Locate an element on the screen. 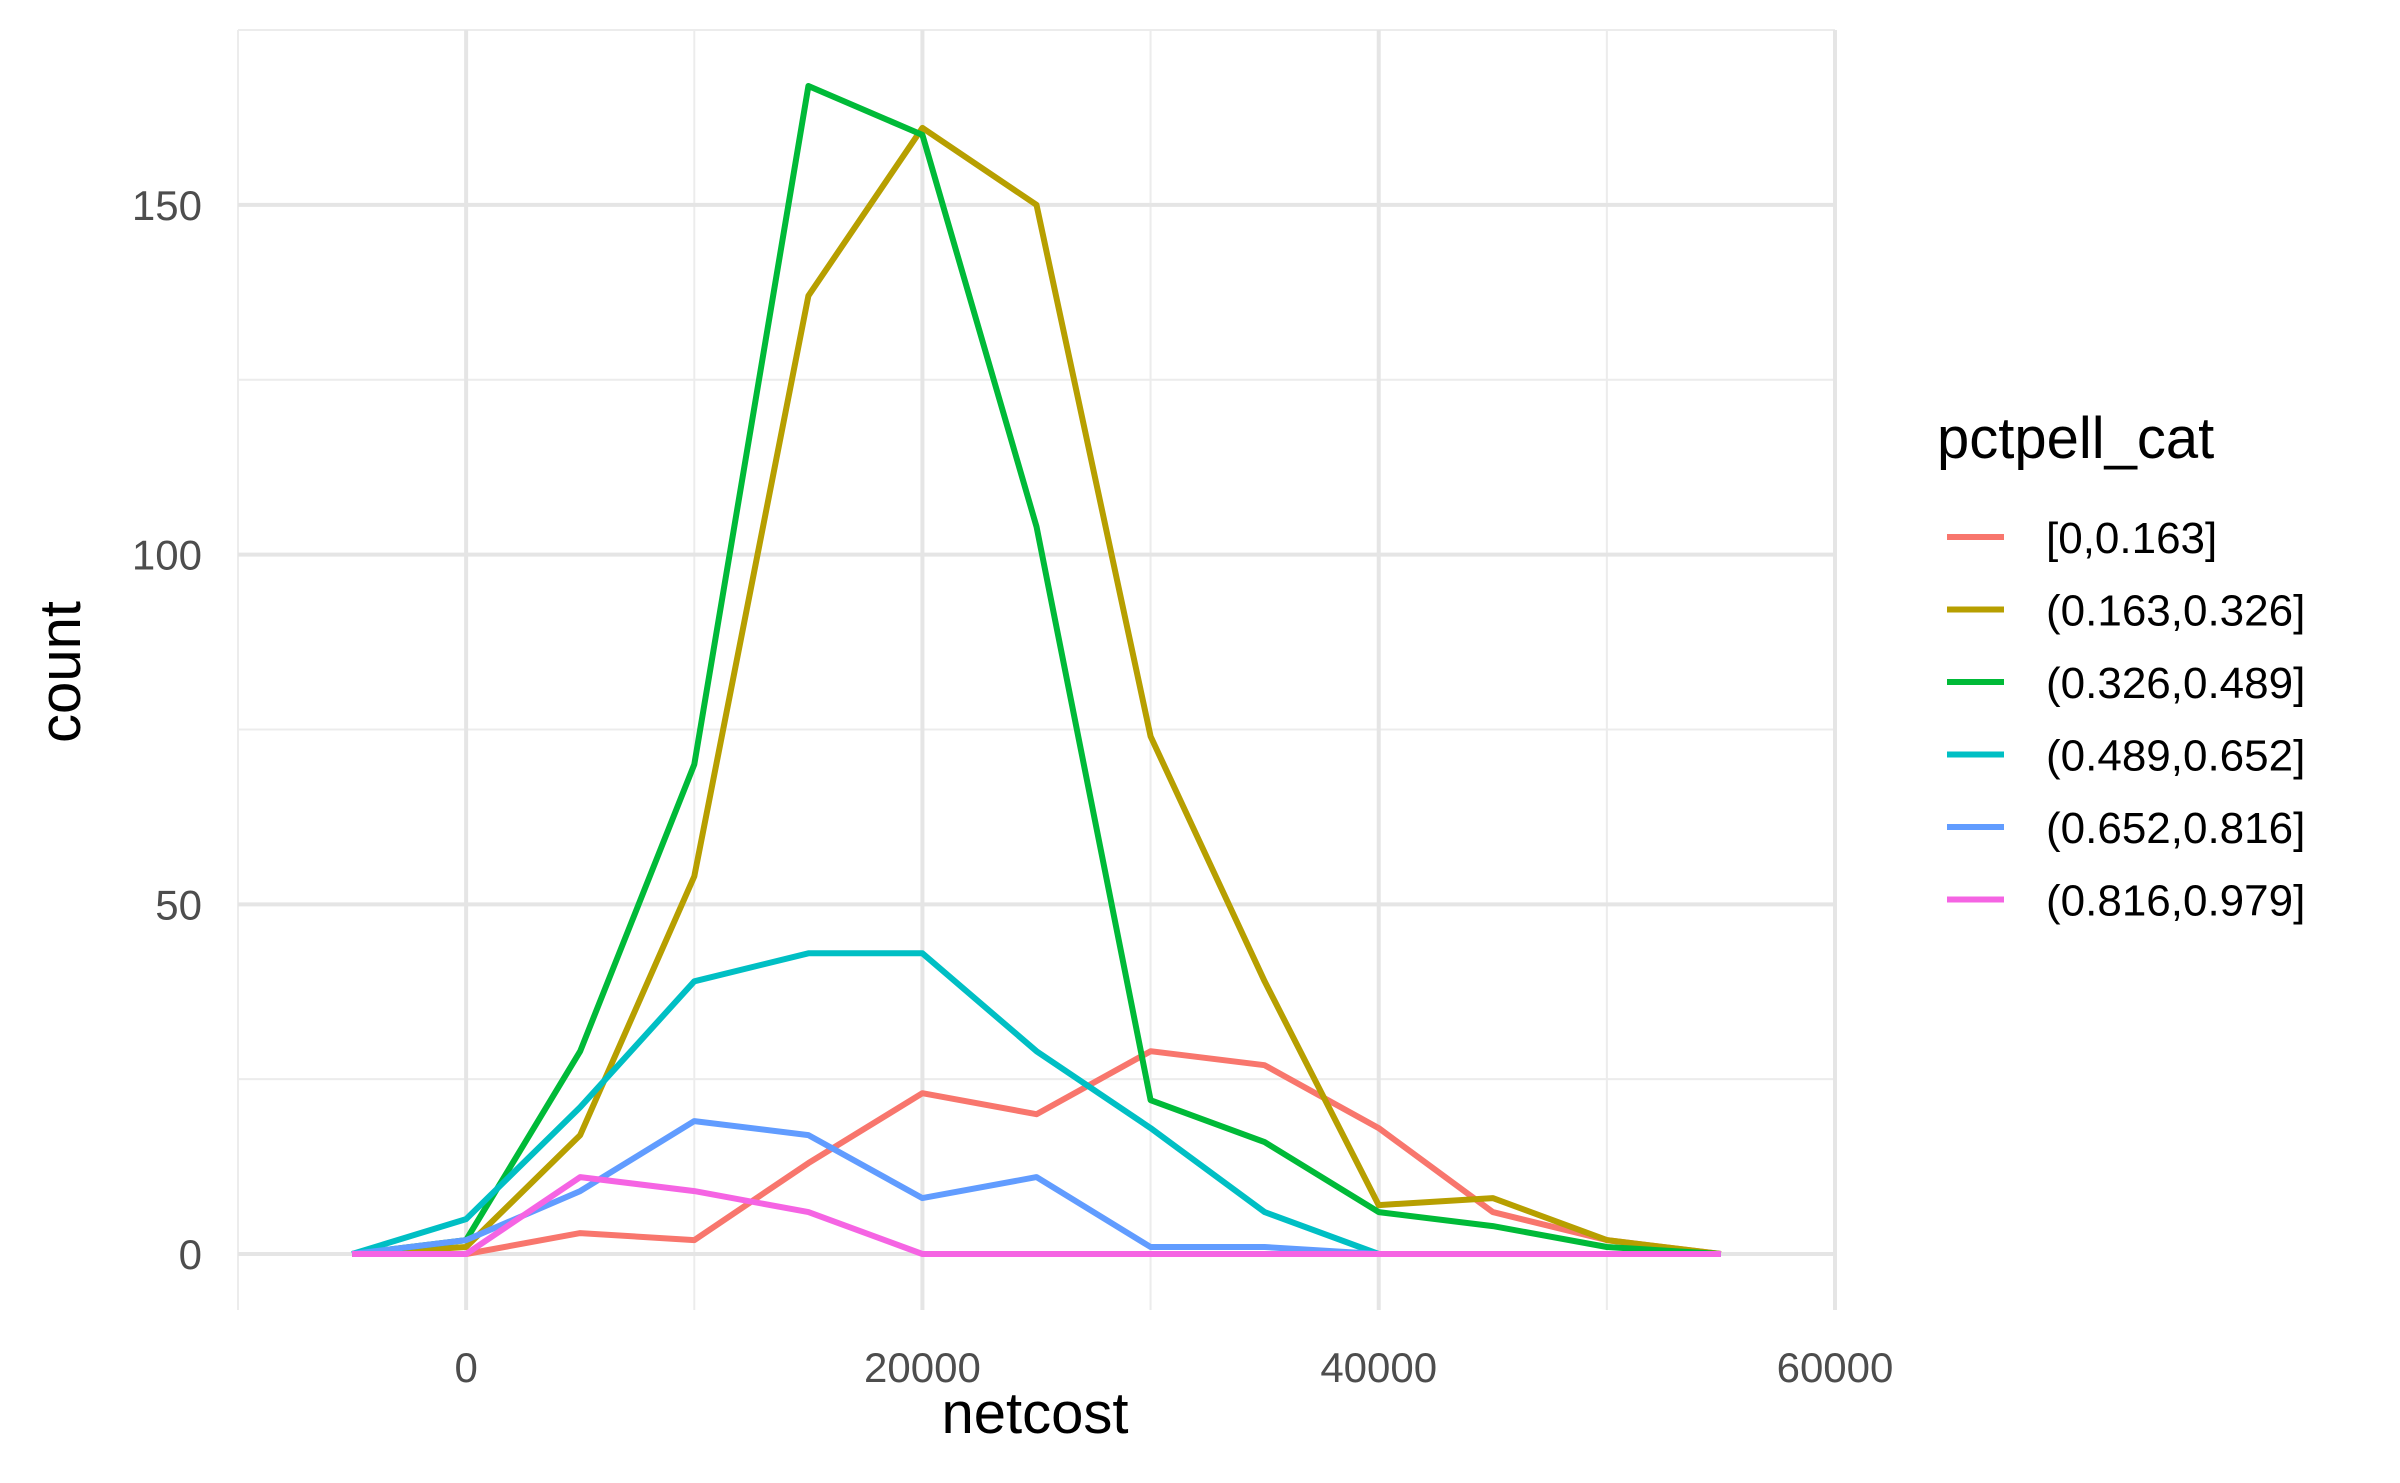 The width and height of the screenshot is (2400, 1483). legend-item: (0.326,0.489] is located at coordinates (2126, 683).